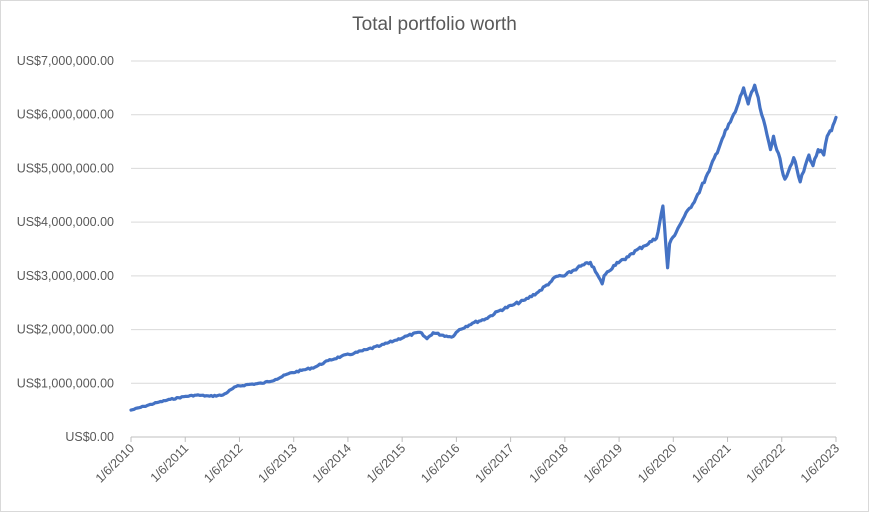 Image resolution: width=869 pixels, height=512 pixels. Describe the element at coordinates (549, 463) in the screenshot. I see `x-tick-label: 1/6/2018` at that location.